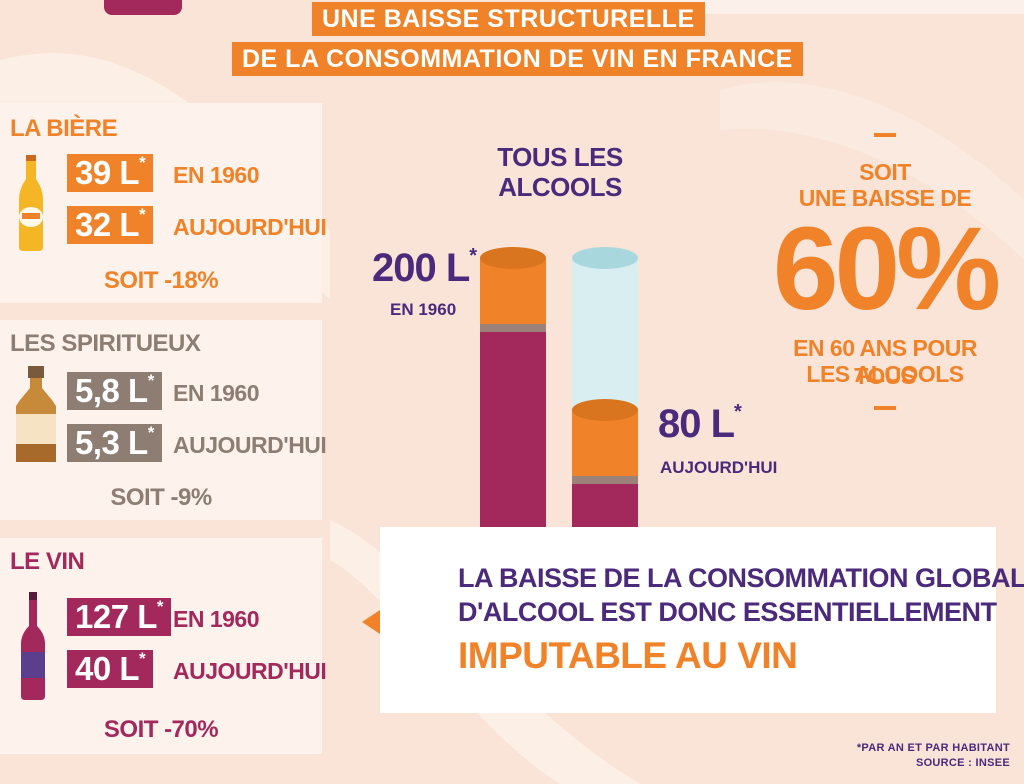 This screenshot has width=1024, height=784. What do you see at coordinates (741, 578) in the screenshot?
I see `conclusion-line-1: LA BAISSE DE LA CONSOMMATION GLOBALE` at bounding box center [741, 578].